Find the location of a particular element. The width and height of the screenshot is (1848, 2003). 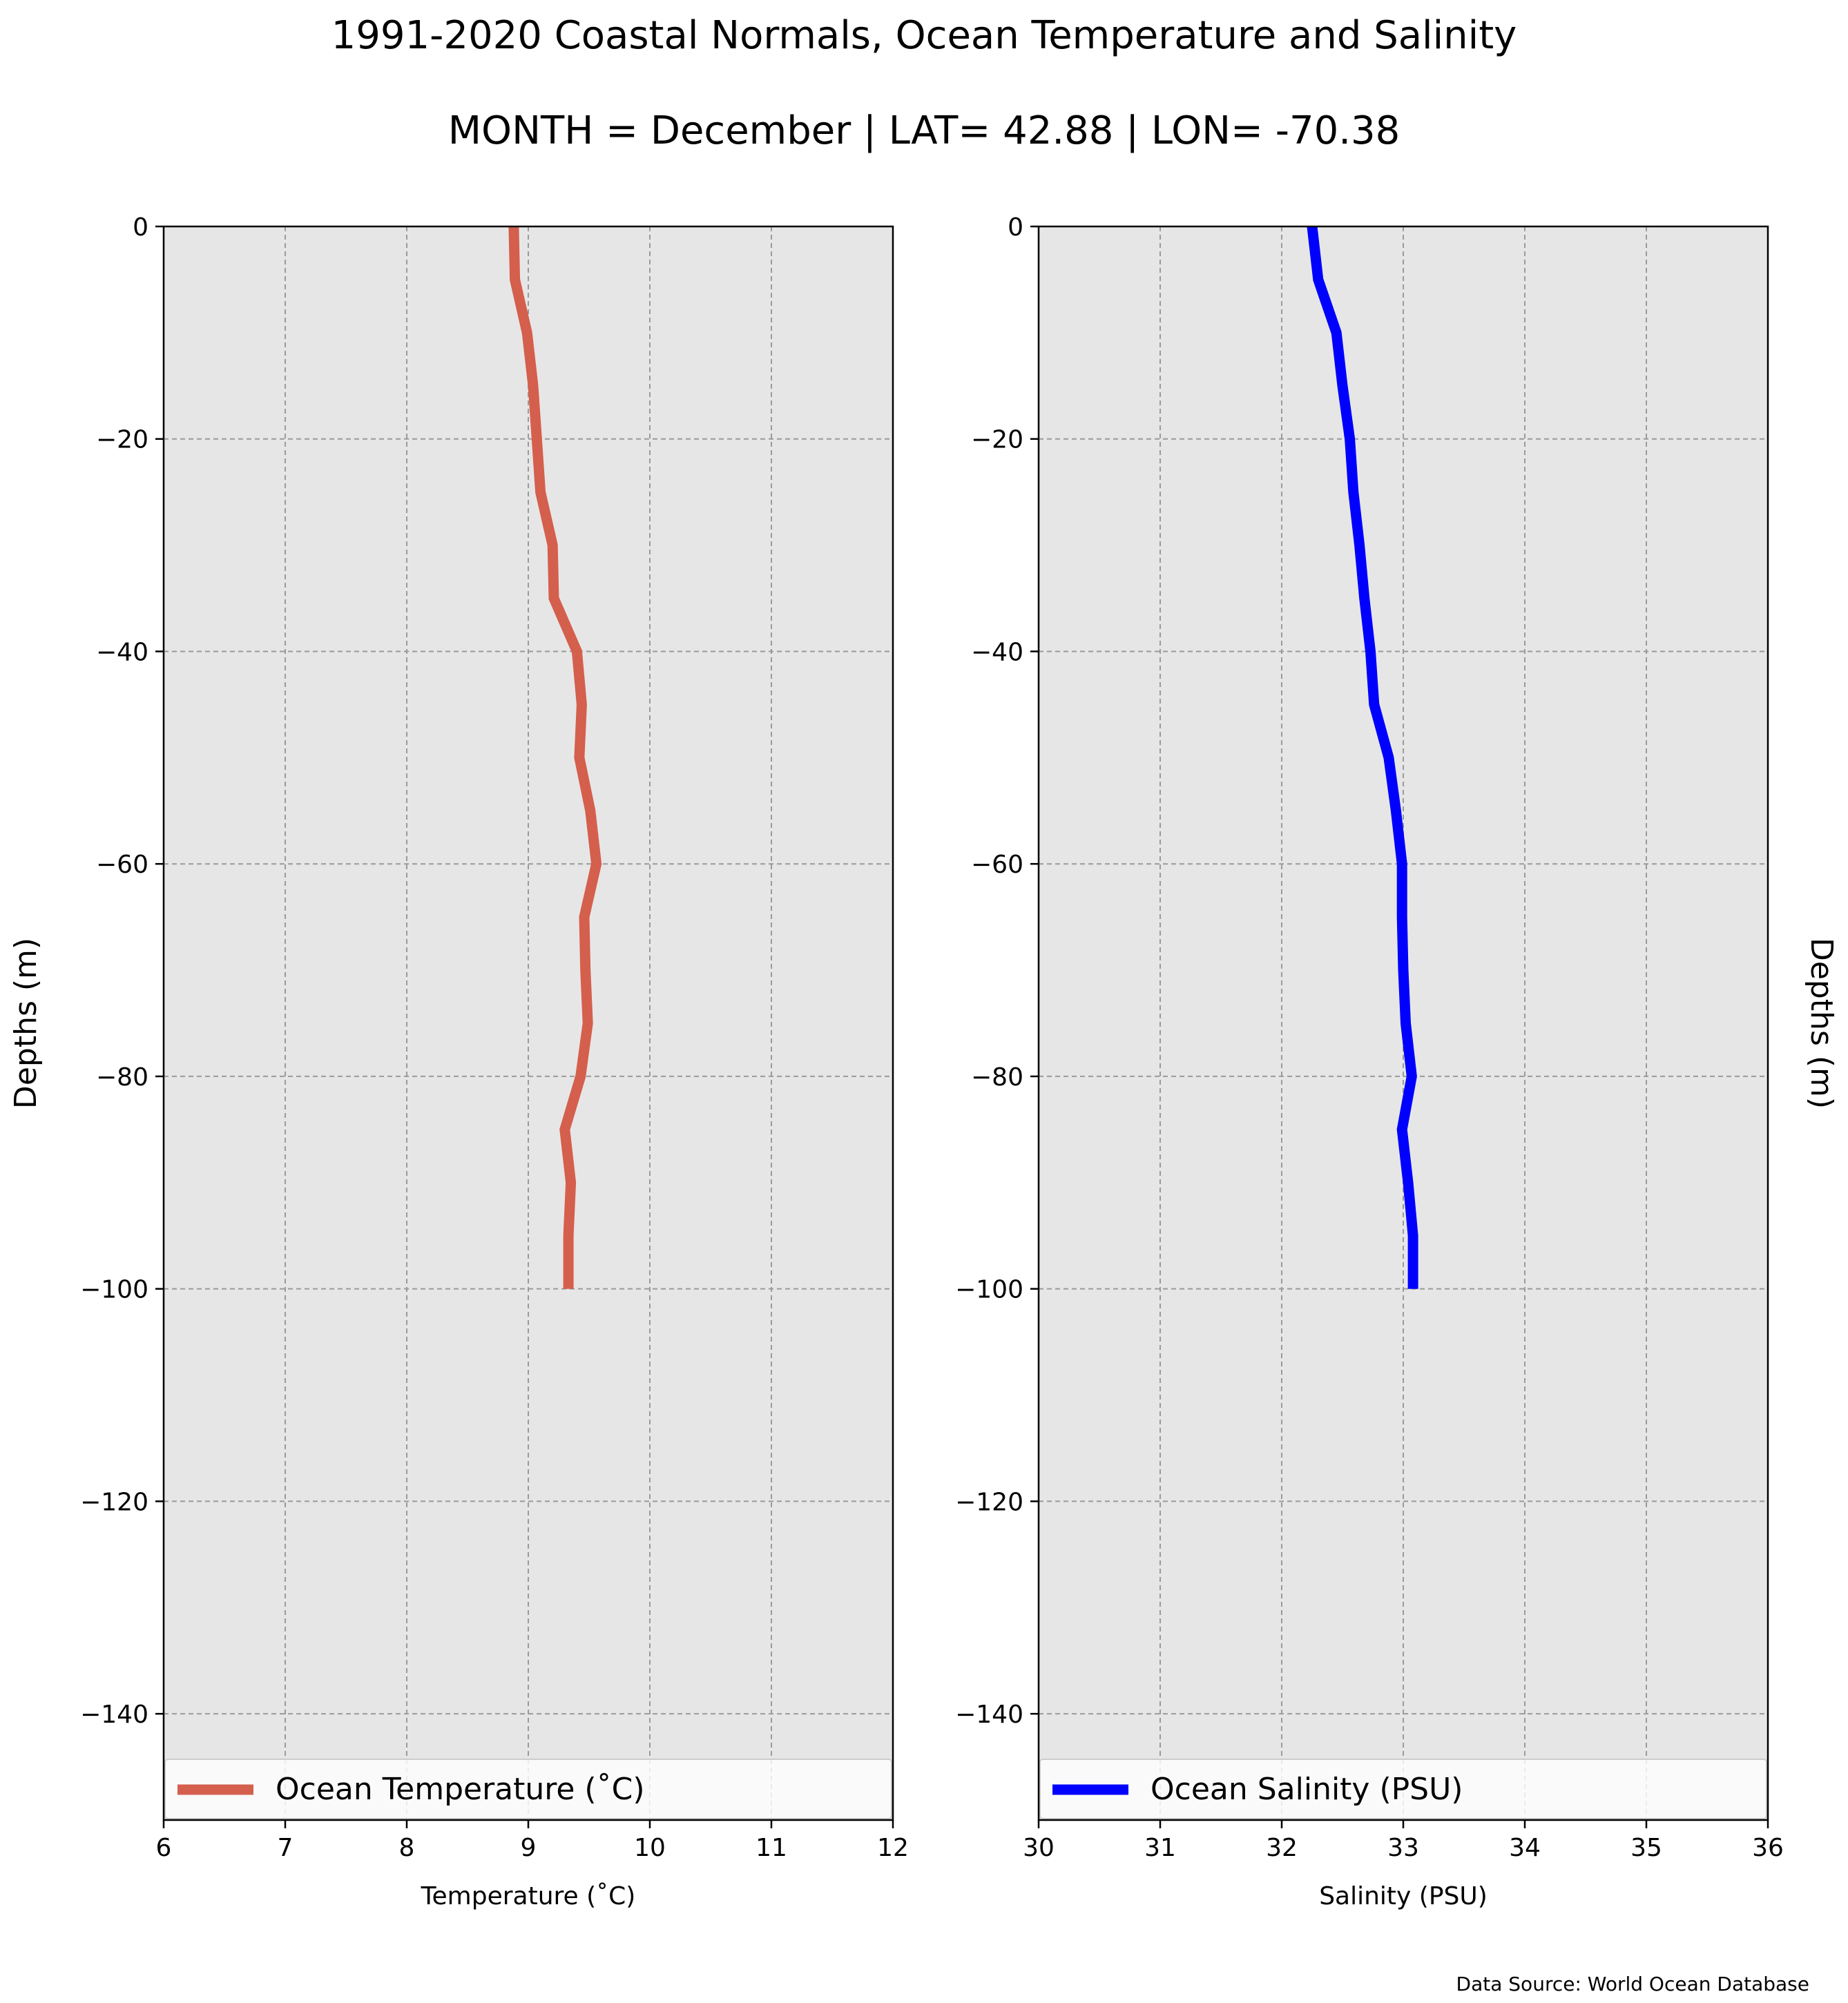

legend-label: Ocean Salinity (PSU) is located at coordinates (1307, 1790).